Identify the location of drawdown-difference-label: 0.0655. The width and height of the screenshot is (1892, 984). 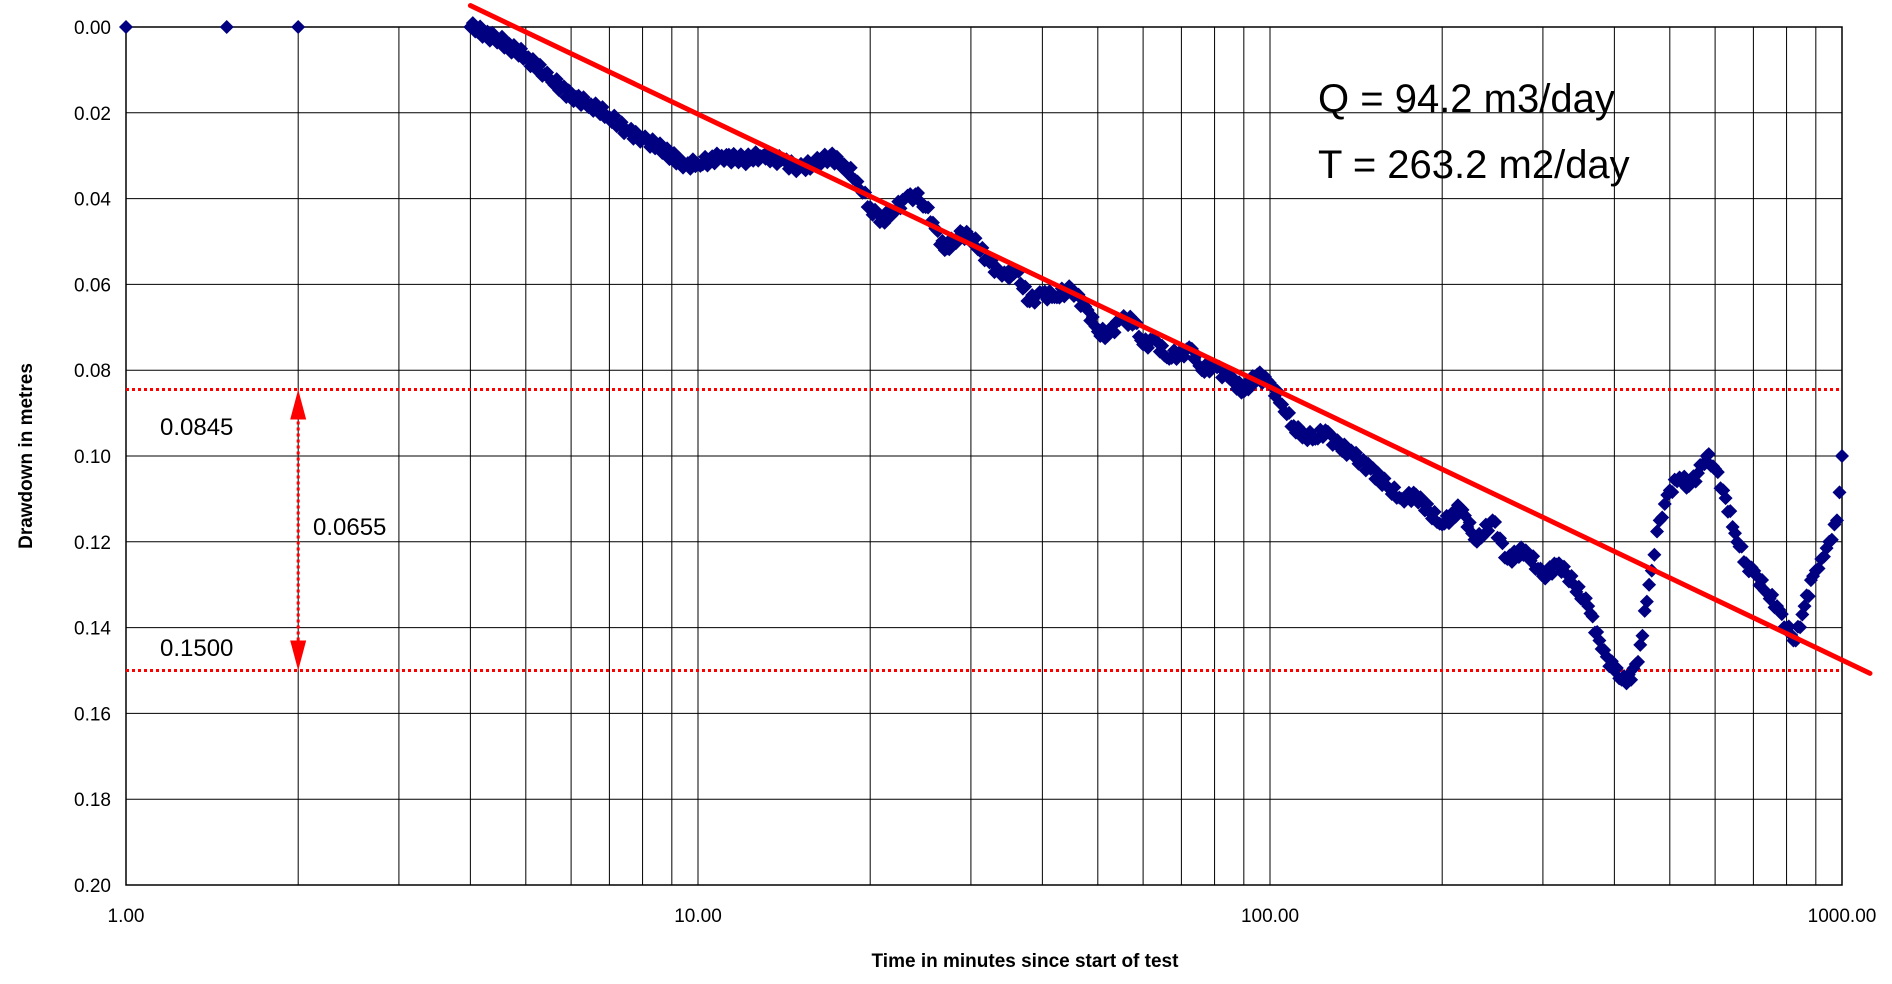
(349, 527).